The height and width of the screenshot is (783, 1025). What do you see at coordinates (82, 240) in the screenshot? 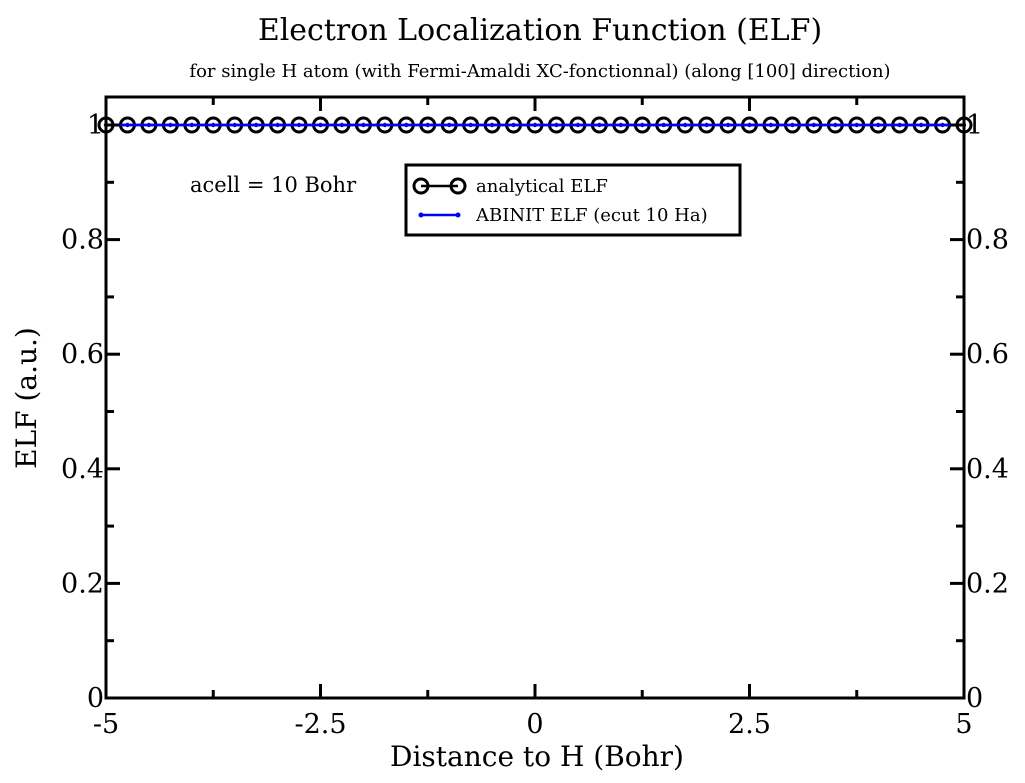
I see `y-tick-label-left: 0.8` at bounding box center [82, 240].